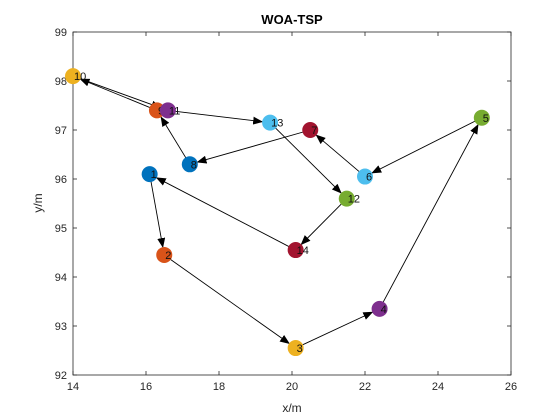 This screenshot has height=420, width=560. What do you see at coordinates (511, 387) in the screenshot?
I see `x-tick-label: 26` at bounding box center [511, 387].